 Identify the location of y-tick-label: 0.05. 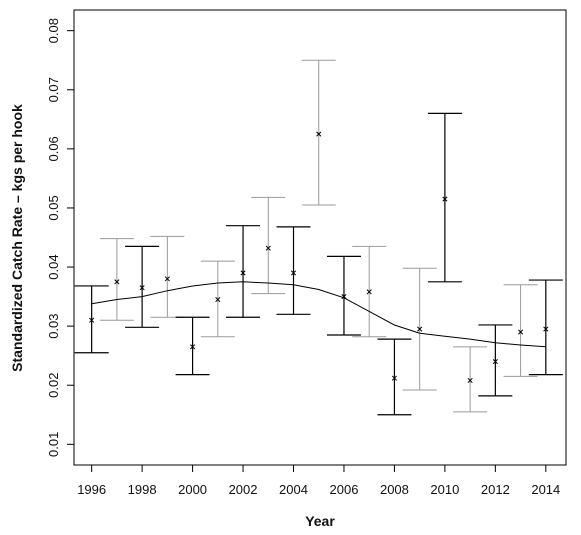
(53, 207).